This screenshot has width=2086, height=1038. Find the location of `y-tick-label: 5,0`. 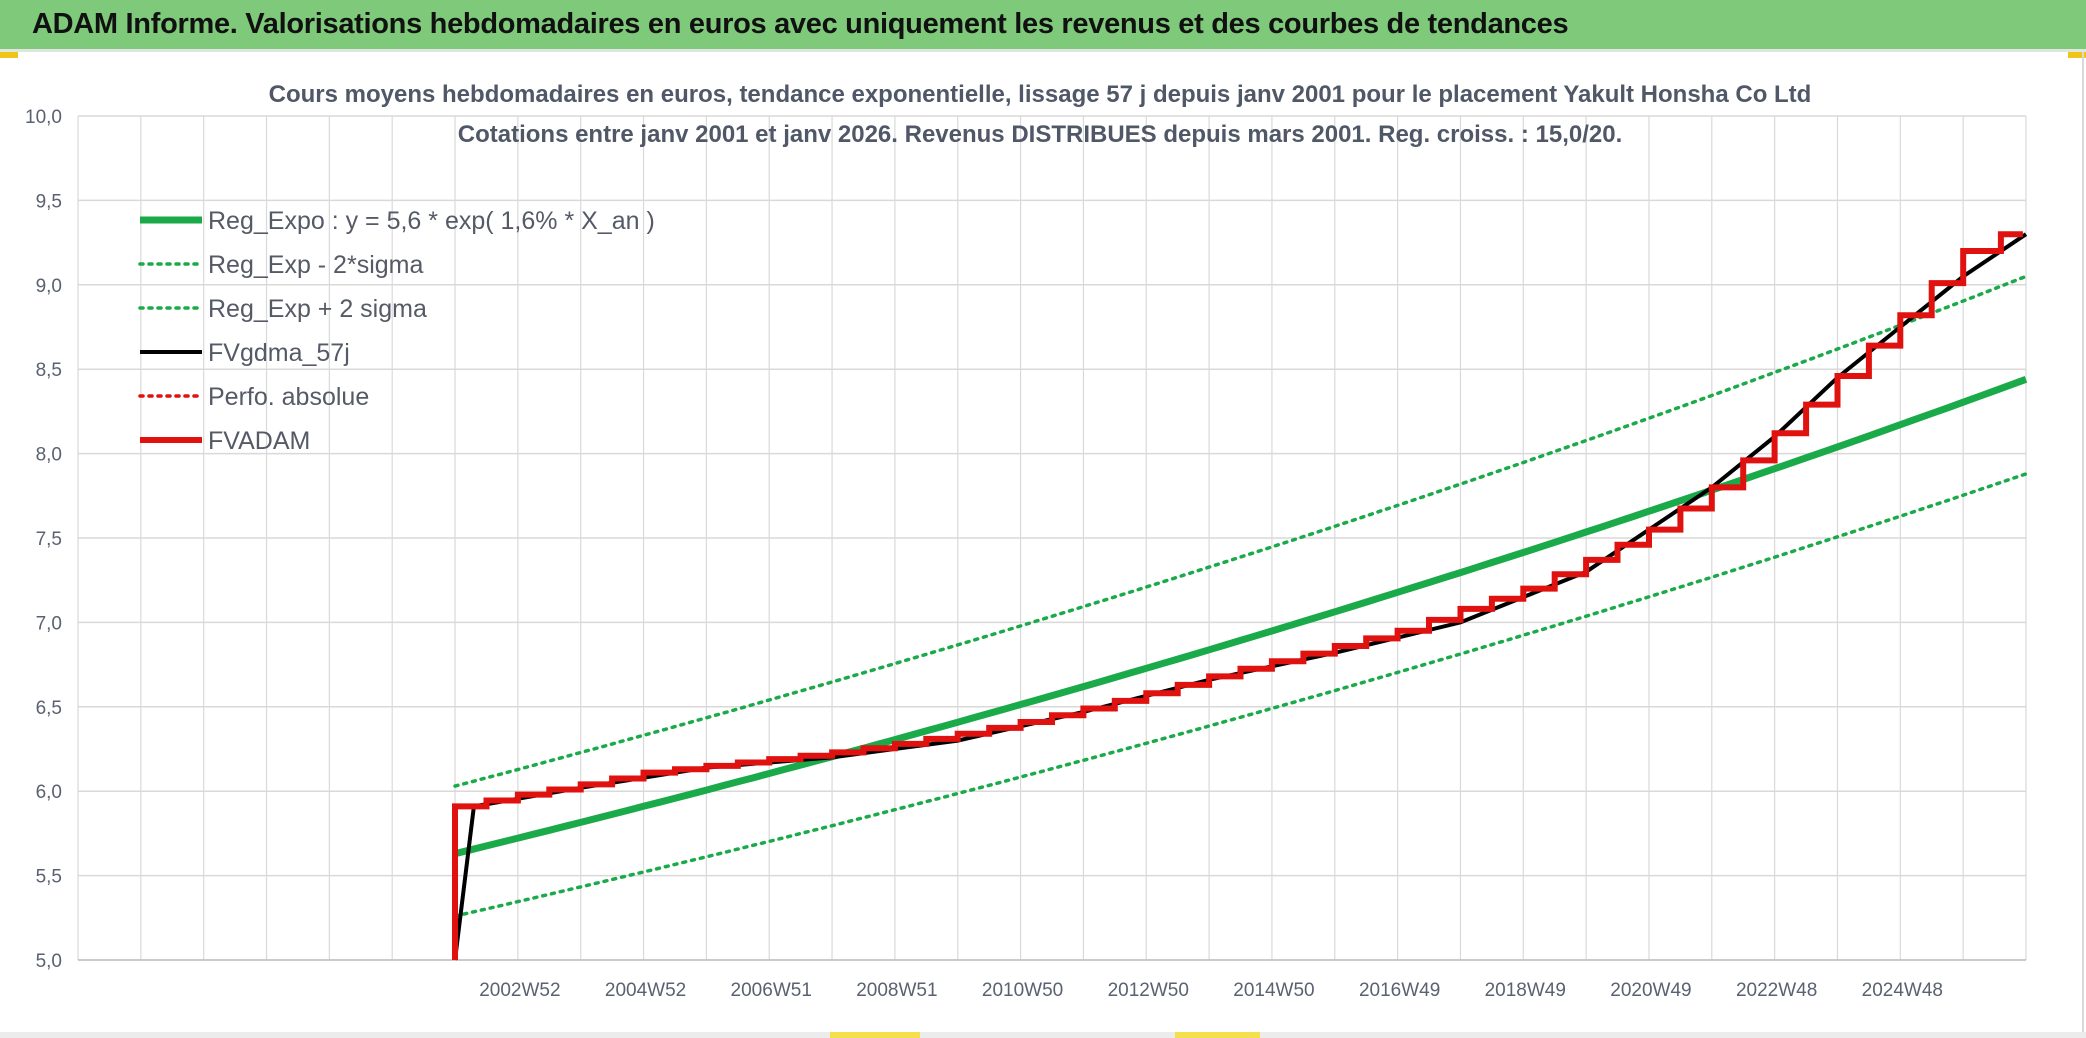

y-tick-label: 5,0 is located at coordinates (49, 961).